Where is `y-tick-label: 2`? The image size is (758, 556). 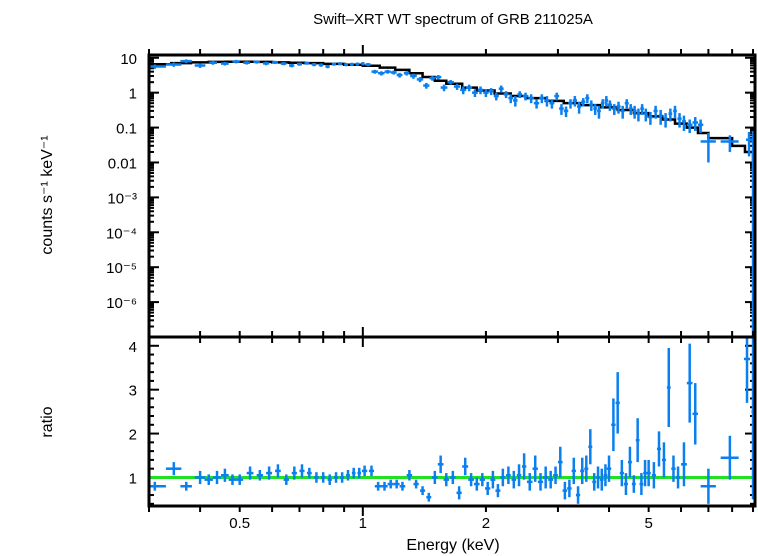
y-tick-label: 2 is located at coordinates (133, 435).